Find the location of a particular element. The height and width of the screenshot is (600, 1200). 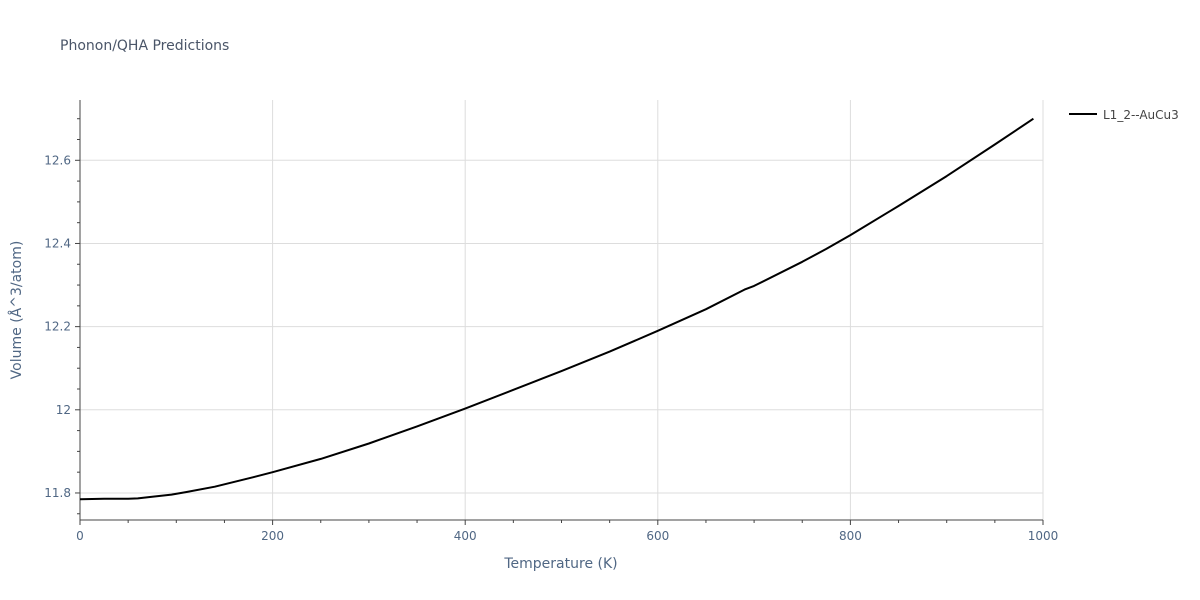

y-tick-label: 11.8 is located at coordinates (57, 493).